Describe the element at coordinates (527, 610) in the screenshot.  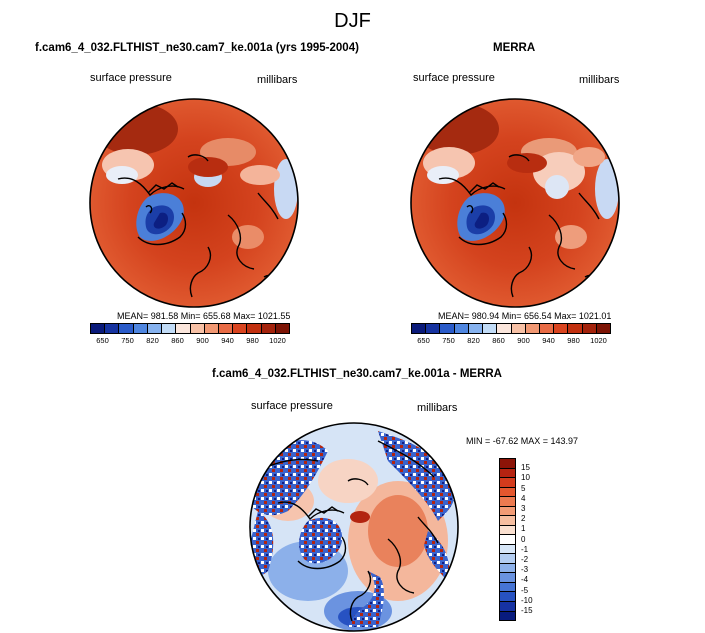
I see `colorbar-tick-label: -15` at that location.